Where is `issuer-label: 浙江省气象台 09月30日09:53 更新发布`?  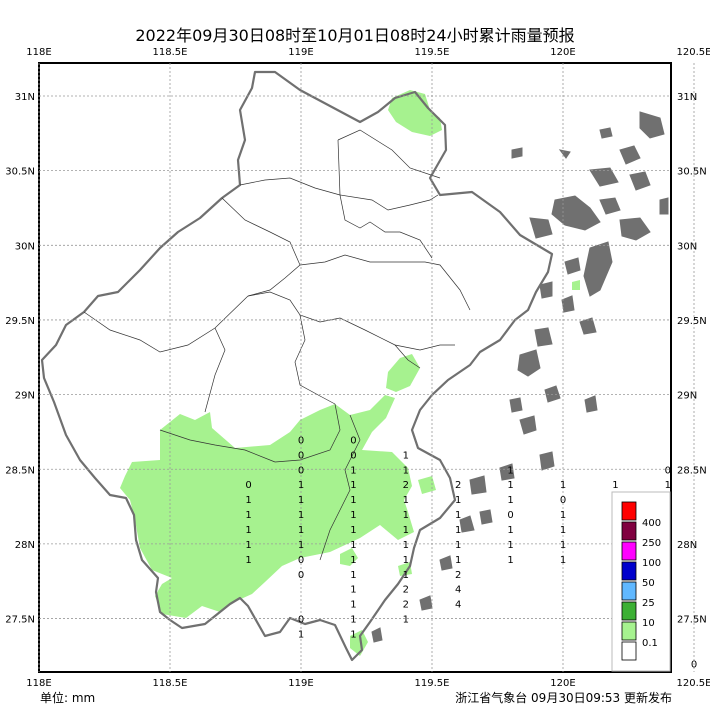 issuer-label: 浙江省气象台 09月30日09:53 更新发布 is located at coordinates (563, 698).